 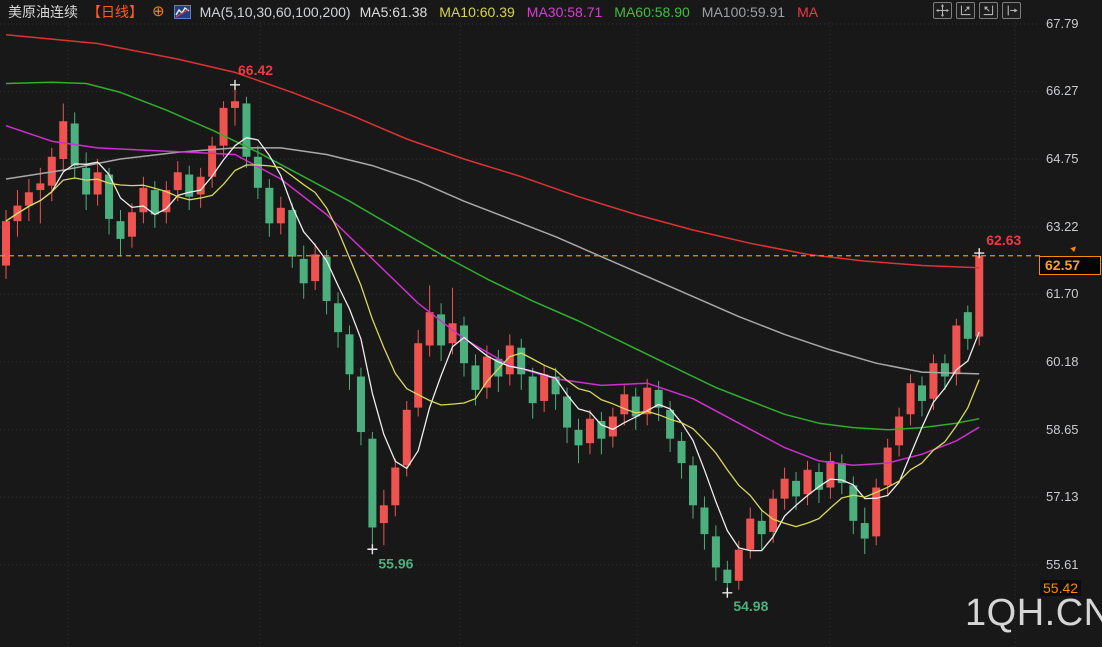 What do you see at coordinates (182, 12) in the screenshot?
I see `chart-type-icon` at bounding box center [182, 12].